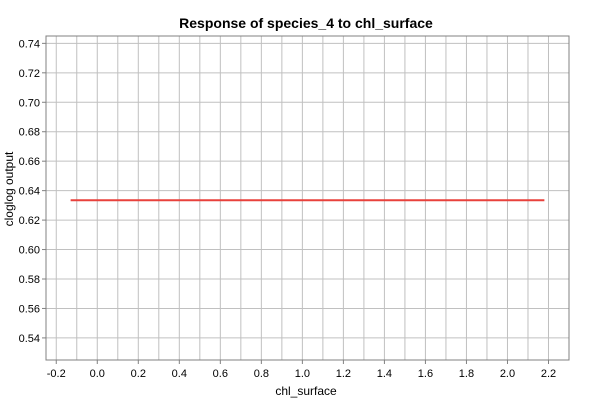  Describe the element at coordinates (138, 374) in the screenshot. I see `x-tick-label: 0.2` at that location.